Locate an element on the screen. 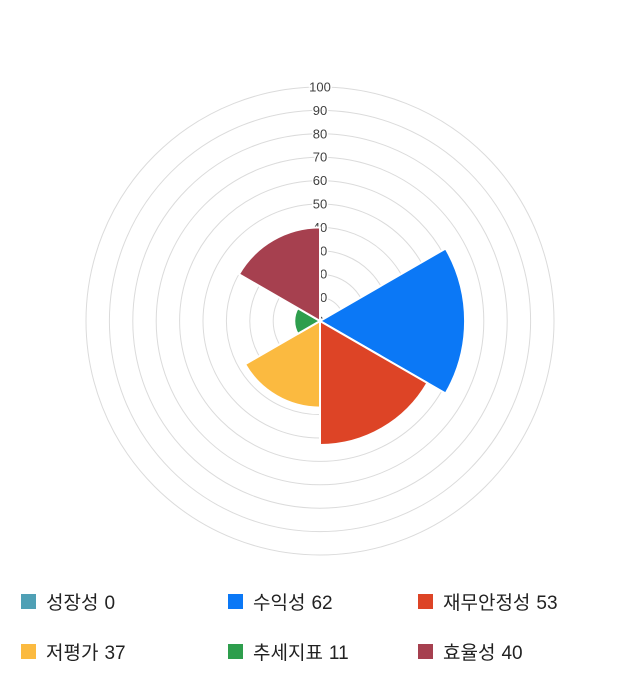 The width and height of the screenshot is (640, 700). legend-label: 추세지표 11 is located at coordinates (301, 651).